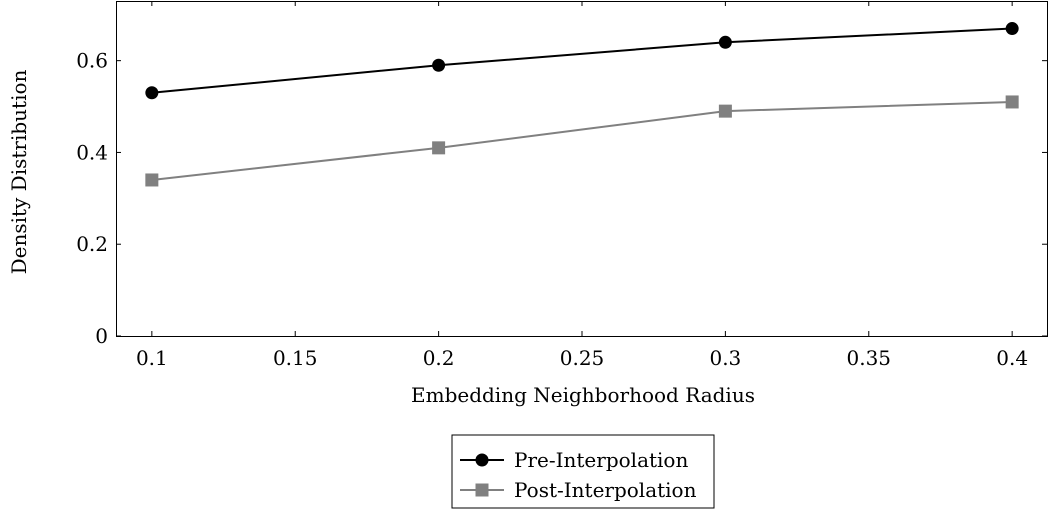 The height and width of the screenshot is (515, 1048). What do you see at coordinates (19, 171) in the screenshot?
I see `y-axis-title: Density Distribution` at bounding box center [19, 171].